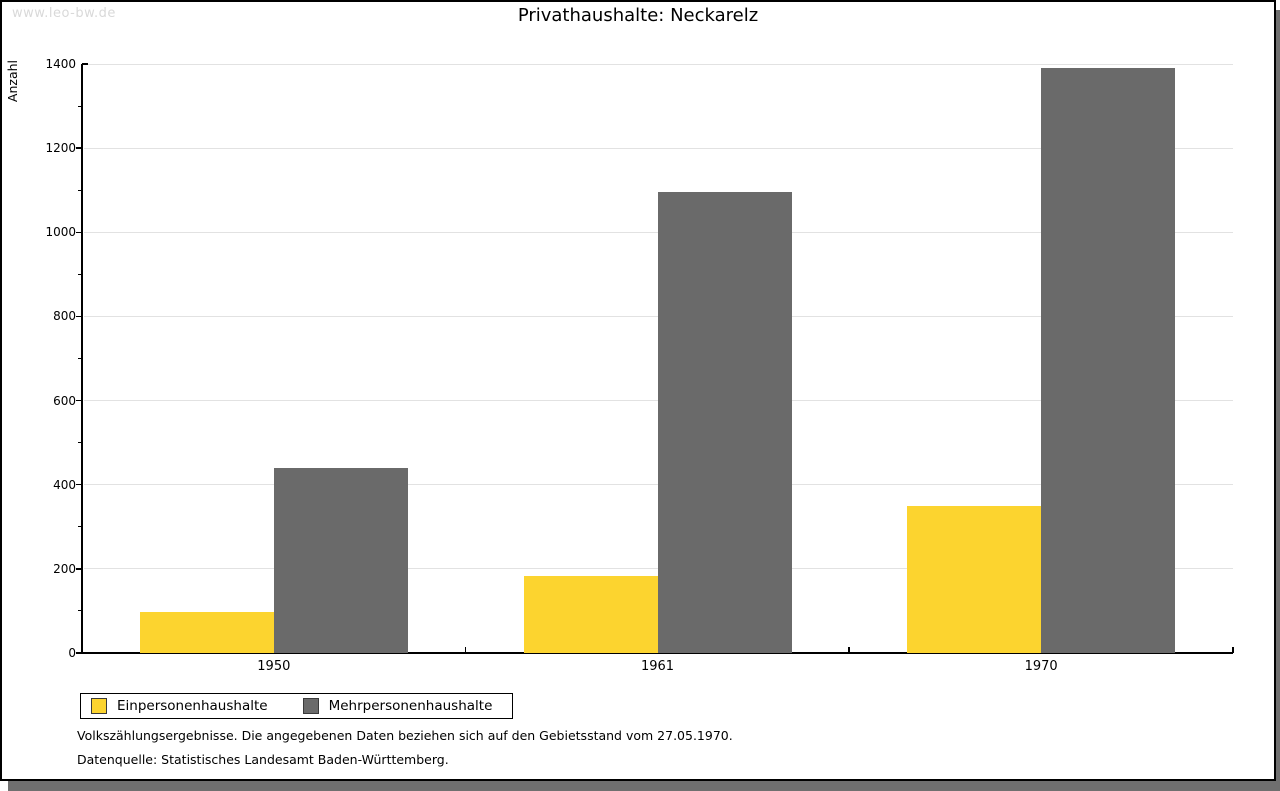 This screenshot has width=1280, height=791. What do you see at coordinates (60, 64) in the screenshot?
I see `y-tick-label-1400: 1400` at bounding box center [60, 64].